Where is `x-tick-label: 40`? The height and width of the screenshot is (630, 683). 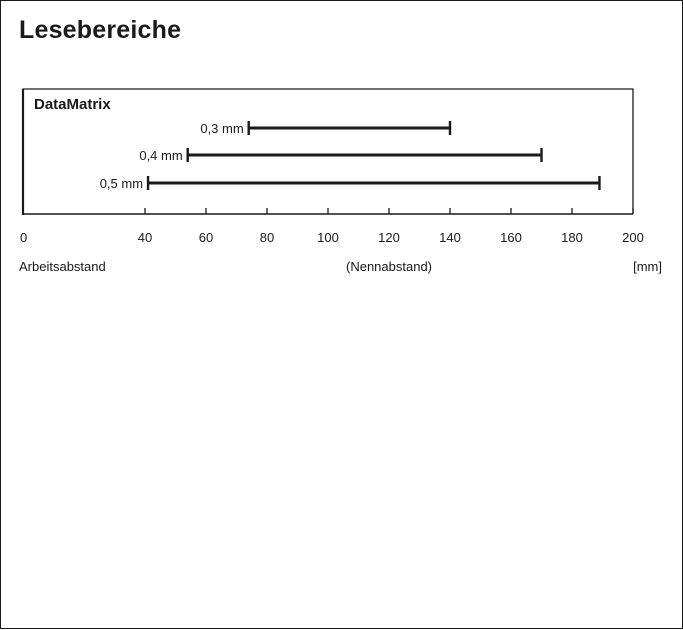
x-tick-label: 40 is located at coordinates (145, 237).